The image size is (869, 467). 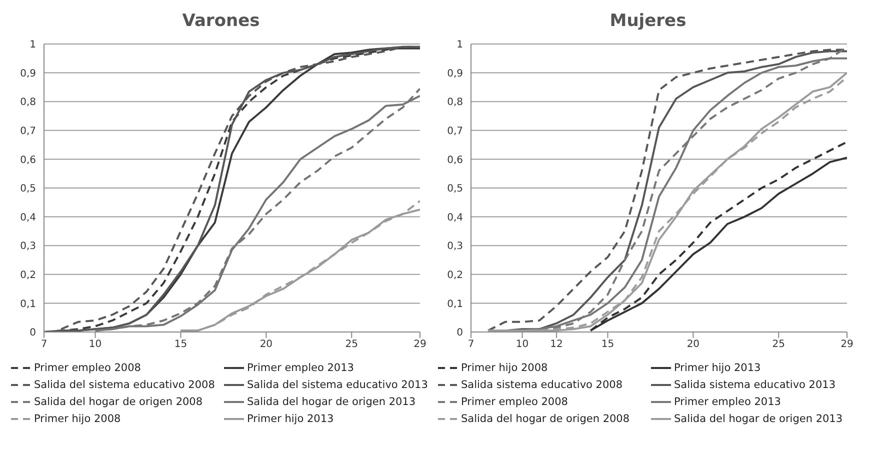 I want to click on chart-title: Mujeres, so click(x=648, y=21).